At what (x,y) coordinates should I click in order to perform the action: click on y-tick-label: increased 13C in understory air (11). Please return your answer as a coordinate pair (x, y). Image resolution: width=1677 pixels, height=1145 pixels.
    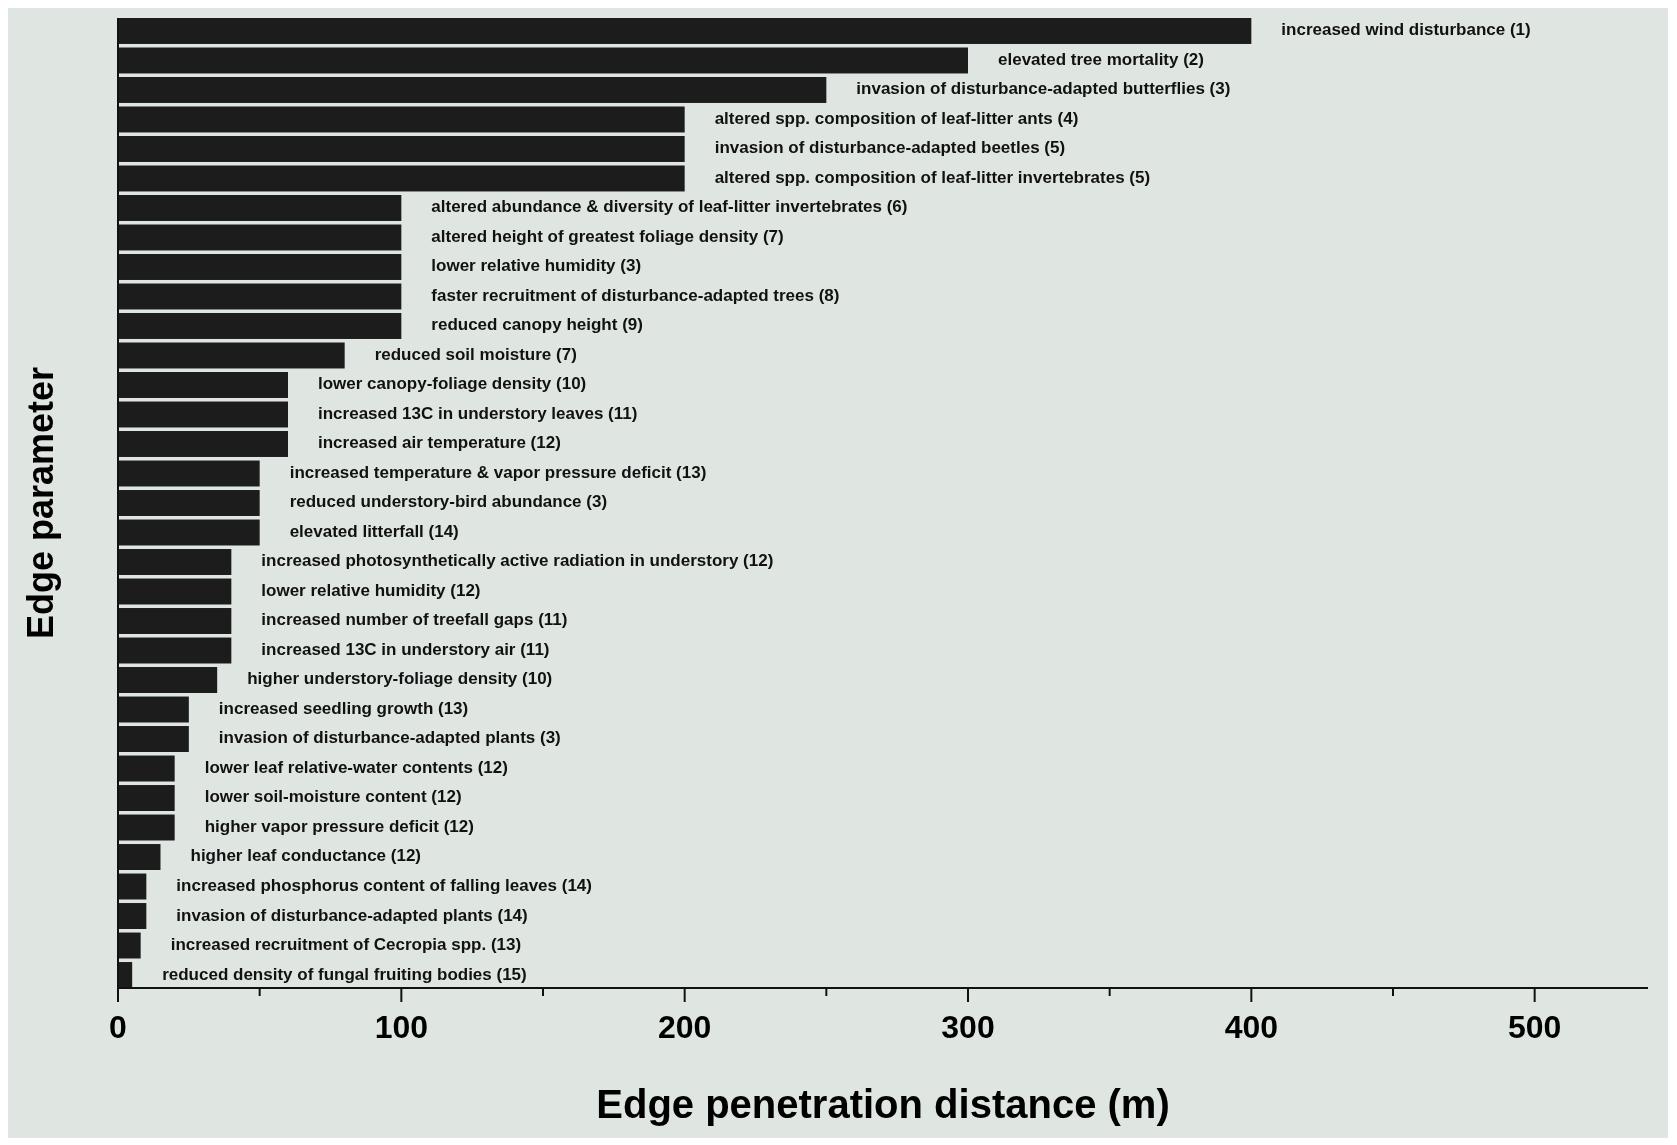
    Looking at the image, I should click on (405, 649).